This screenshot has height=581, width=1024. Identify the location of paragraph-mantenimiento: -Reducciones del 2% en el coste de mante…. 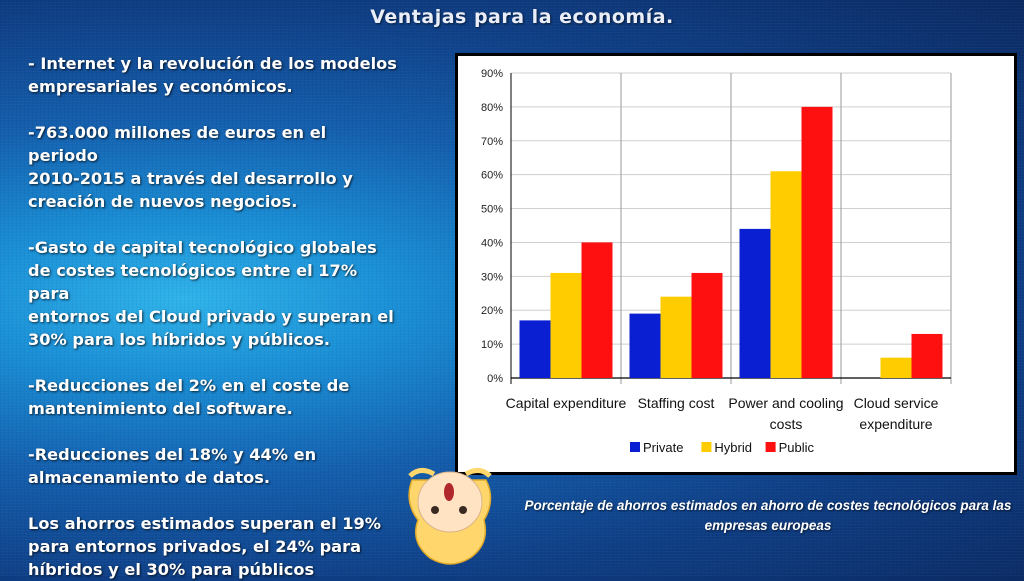
(189, 397).